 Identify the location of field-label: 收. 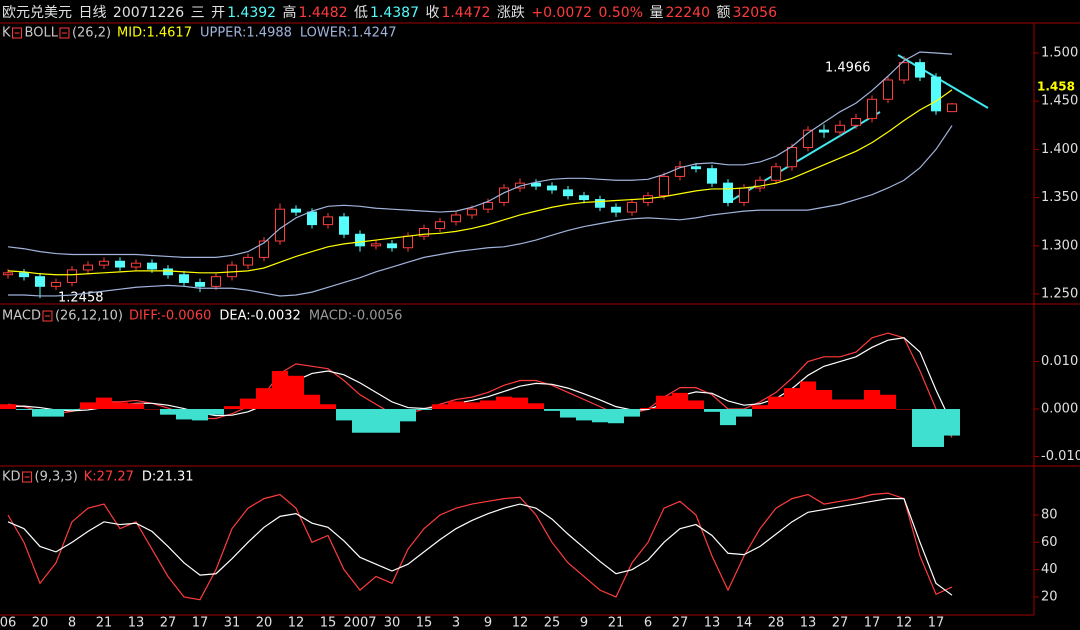
(432, 13).